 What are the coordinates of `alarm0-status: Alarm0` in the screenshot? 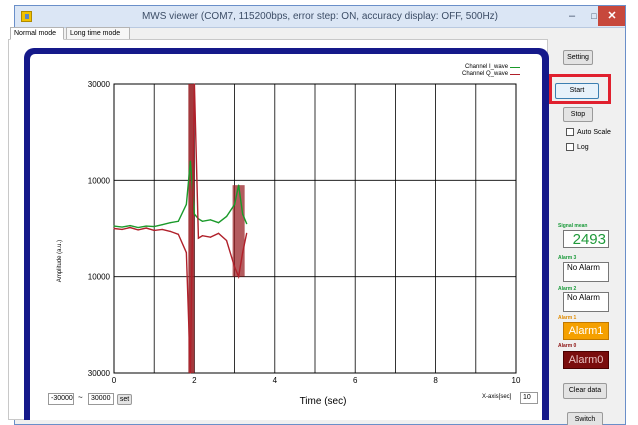 It's located at (586, 360).